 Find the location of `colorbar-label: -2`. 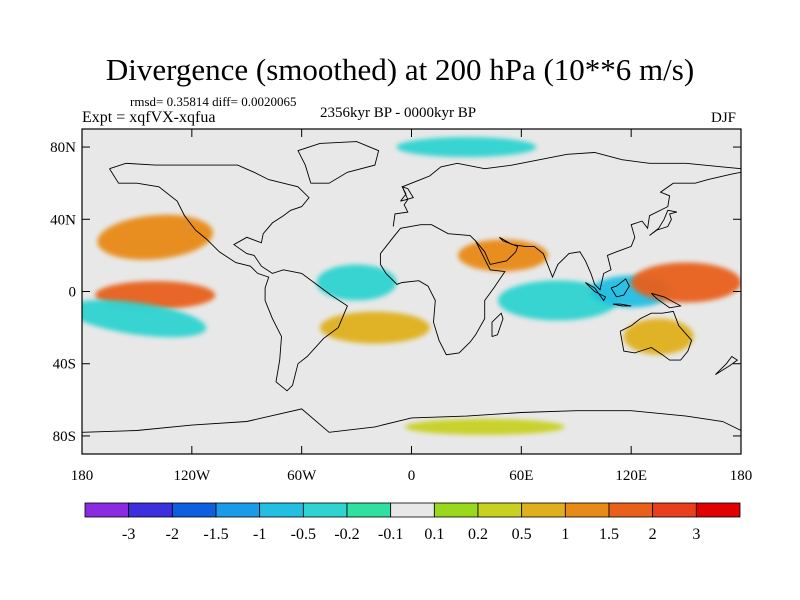

colorbar-label: -2 is located at coordinates (172, 534).